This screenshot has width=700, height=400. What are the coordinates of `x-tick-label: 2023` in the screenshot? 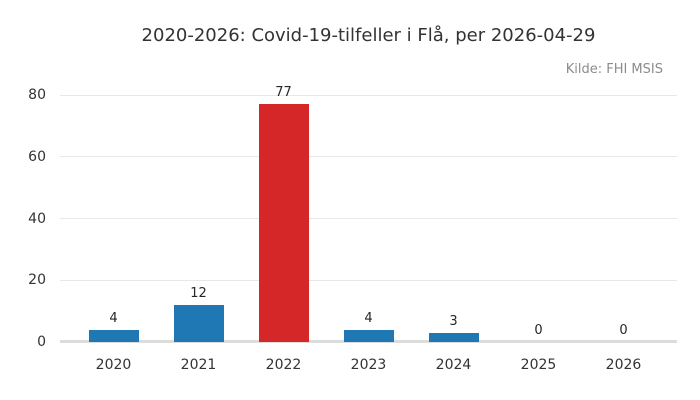 It's located at (368, 365).